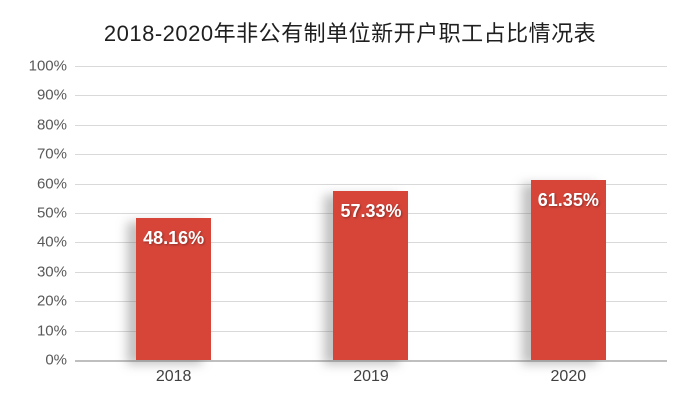 The width and height of the screenshot is (700, 414). What do you see at coordinates (51, 331) in the screenshot?
I see `y-axis-tick-label: 10%` at bounding box center [51, 331].